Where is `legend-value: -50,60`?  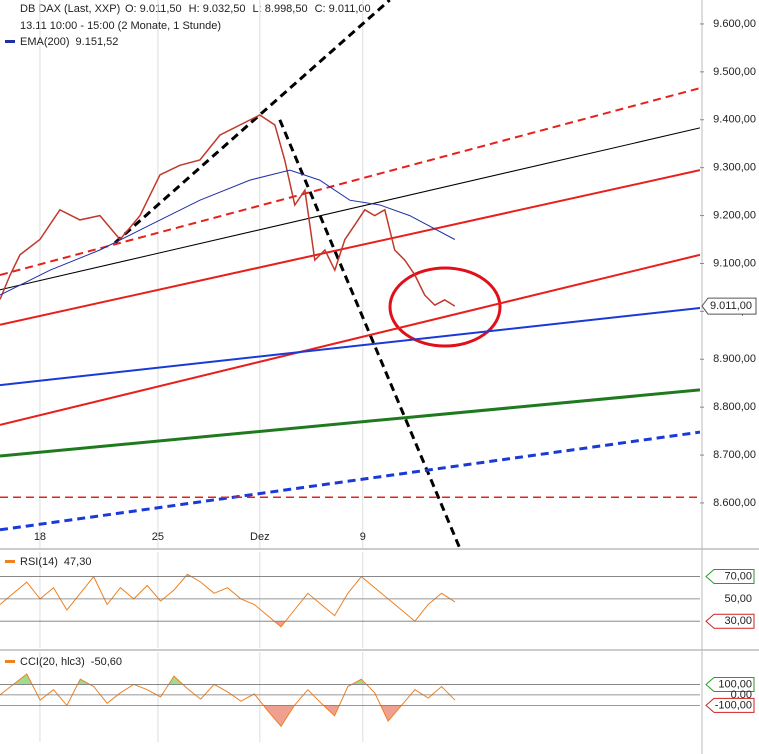
legend-value: -50,60 is located at coordinates (106, 662).